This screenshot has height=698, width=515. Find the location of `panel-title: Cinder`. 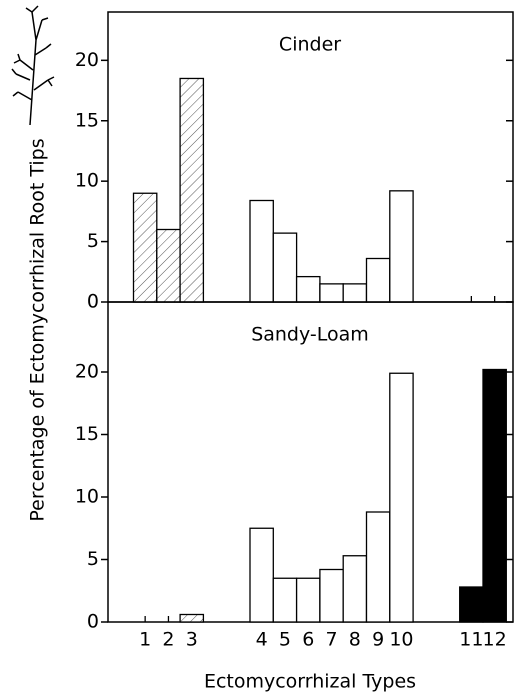

panel-title: Cinder is located at coordinates (310, 45).